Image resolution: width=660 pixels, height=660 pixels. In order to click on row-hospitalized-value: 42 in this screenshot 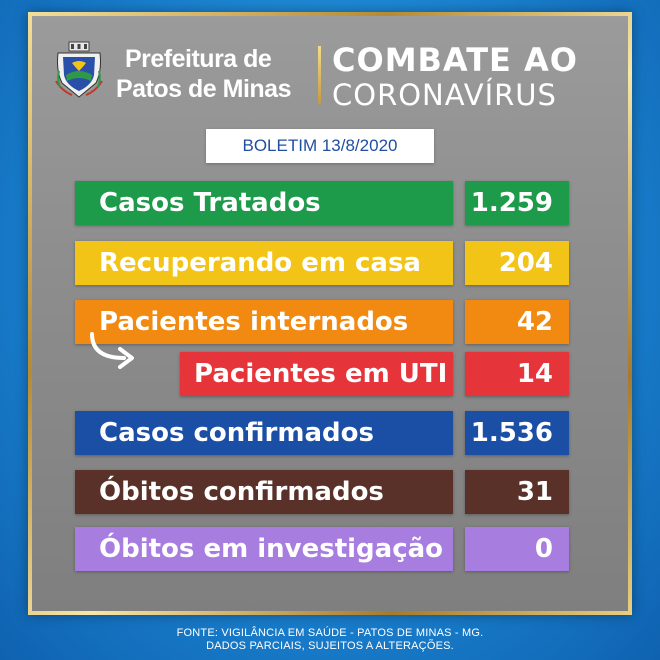, I will do `click(517, 322)`.